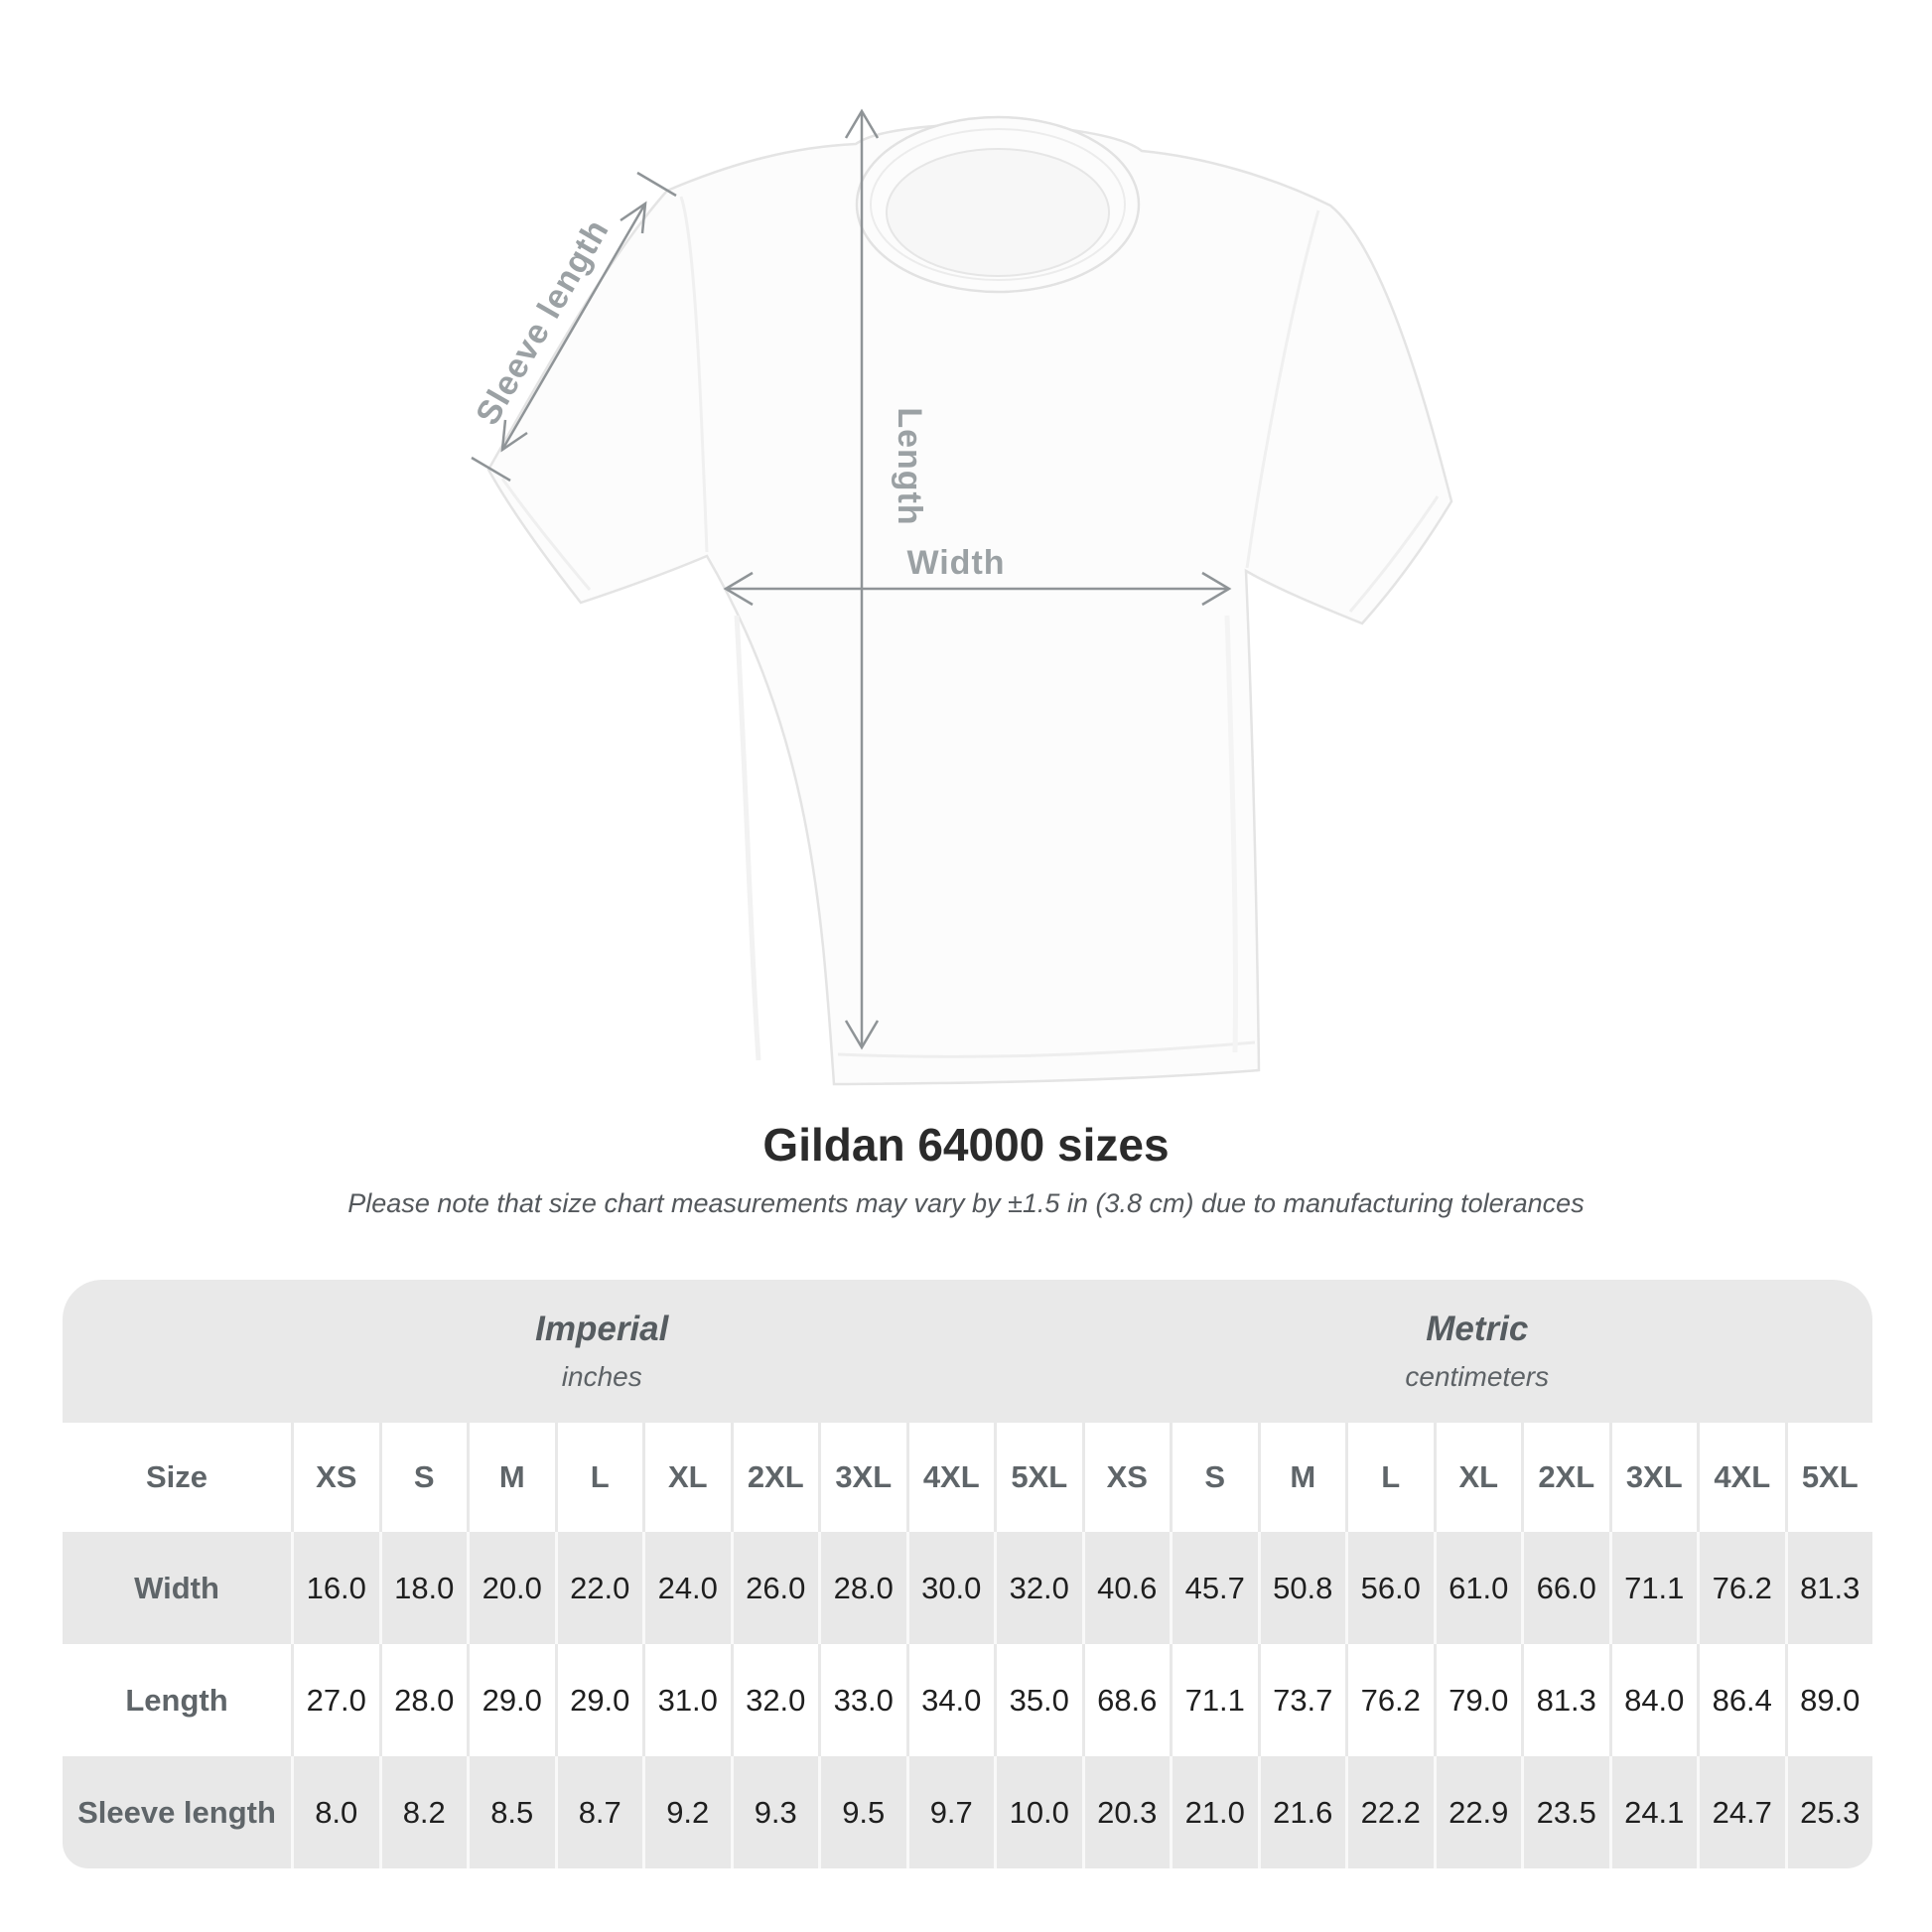 Image resolution: width=1932 pixels, height=1932 pixels. Describe the element at coordinates (998, 213) in the screenshot. I see `collar-opening` at that location.